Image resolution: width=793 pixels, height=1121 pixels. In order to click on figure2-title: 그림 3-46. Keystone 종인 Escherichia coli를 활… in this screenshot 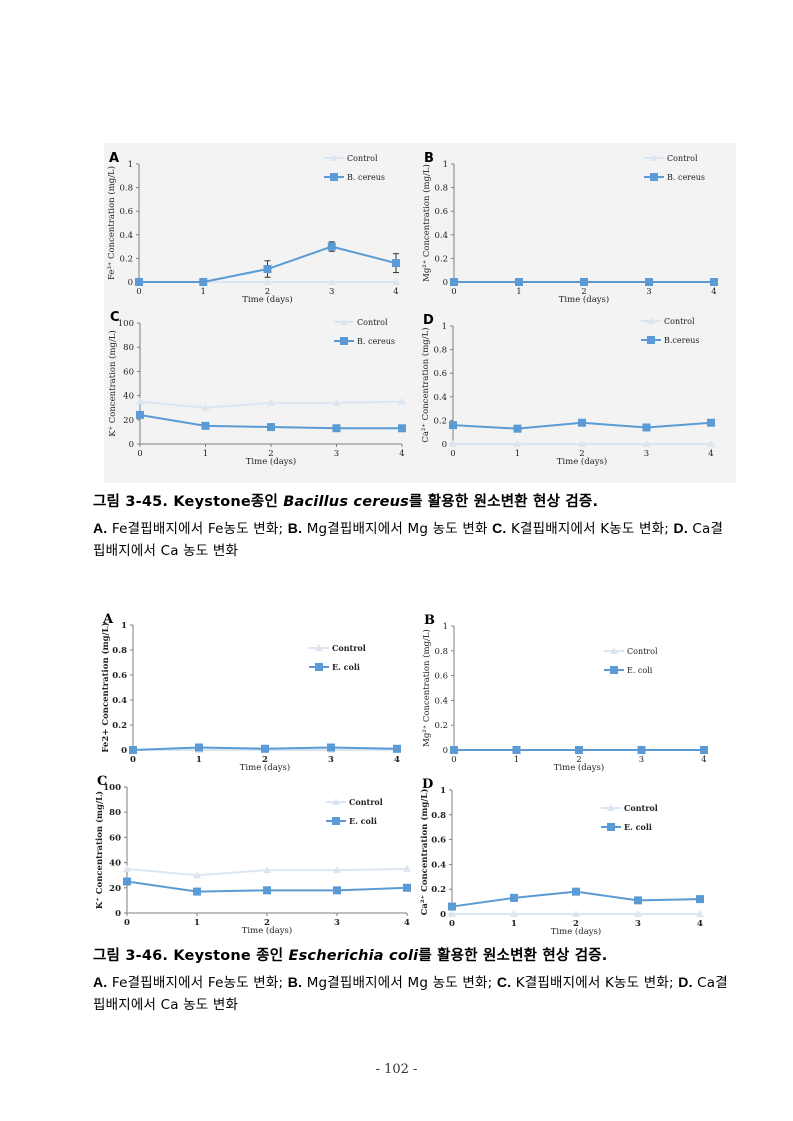, I will do `click(413, 954)`.